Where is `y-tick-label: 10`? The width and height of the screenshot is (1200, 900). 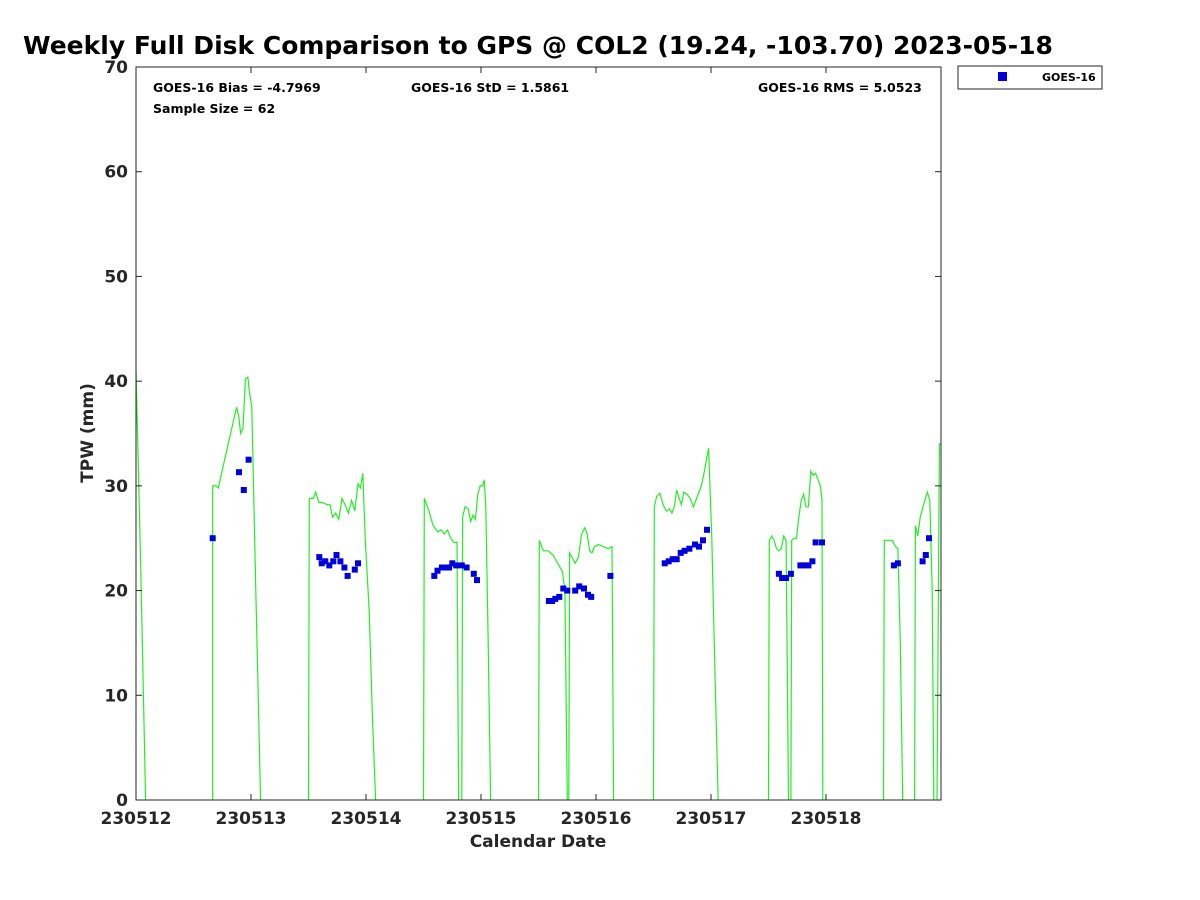
y-tick-label: 10 is located at coordinates (116, 696).